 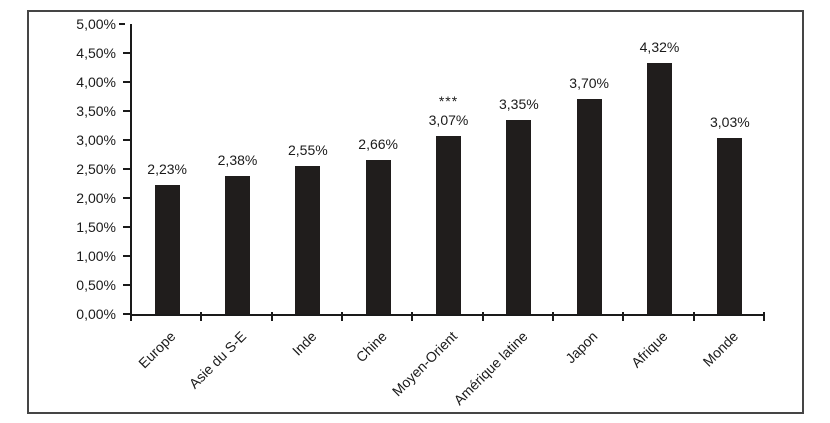 I want to click on bar-inde, so click(x=308, y=240).